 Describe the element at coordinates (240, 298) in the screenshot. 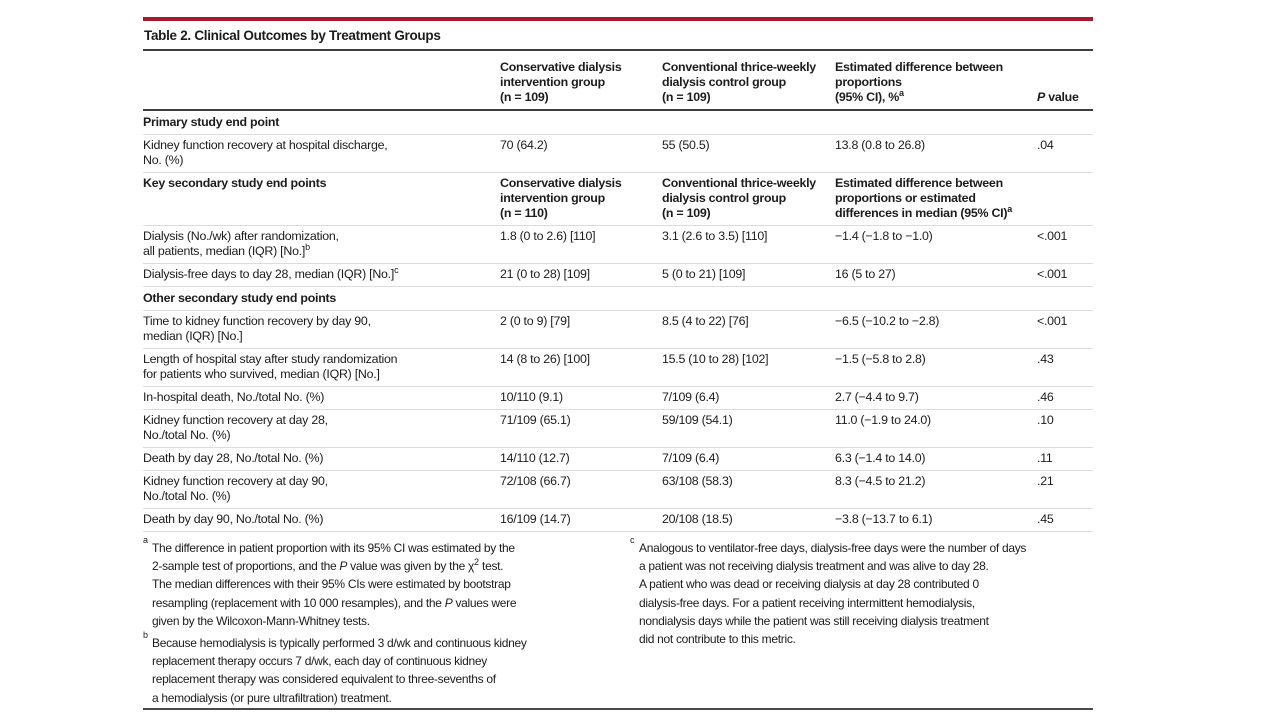

I see `section-label: Other secondary study end points` at that location.